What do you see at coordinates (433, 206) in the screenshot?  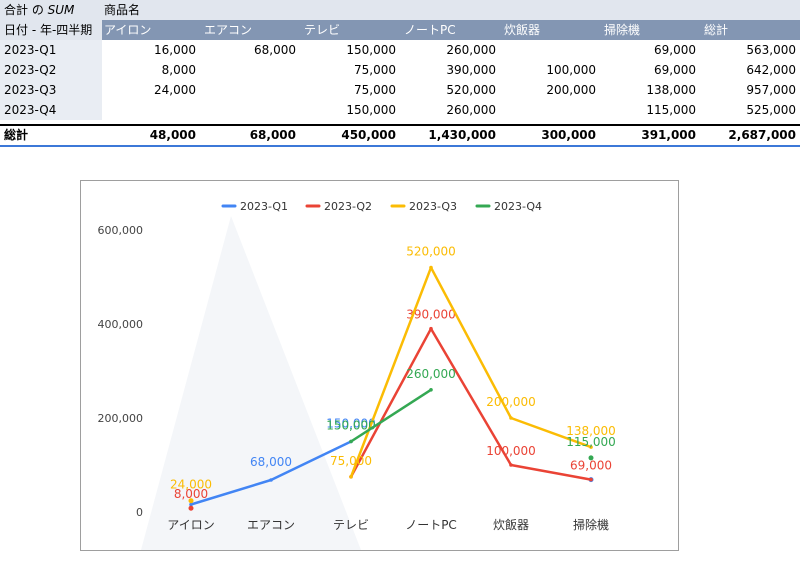 I see `legend-label: 2023-Q3` at bounding box center [433, 206].